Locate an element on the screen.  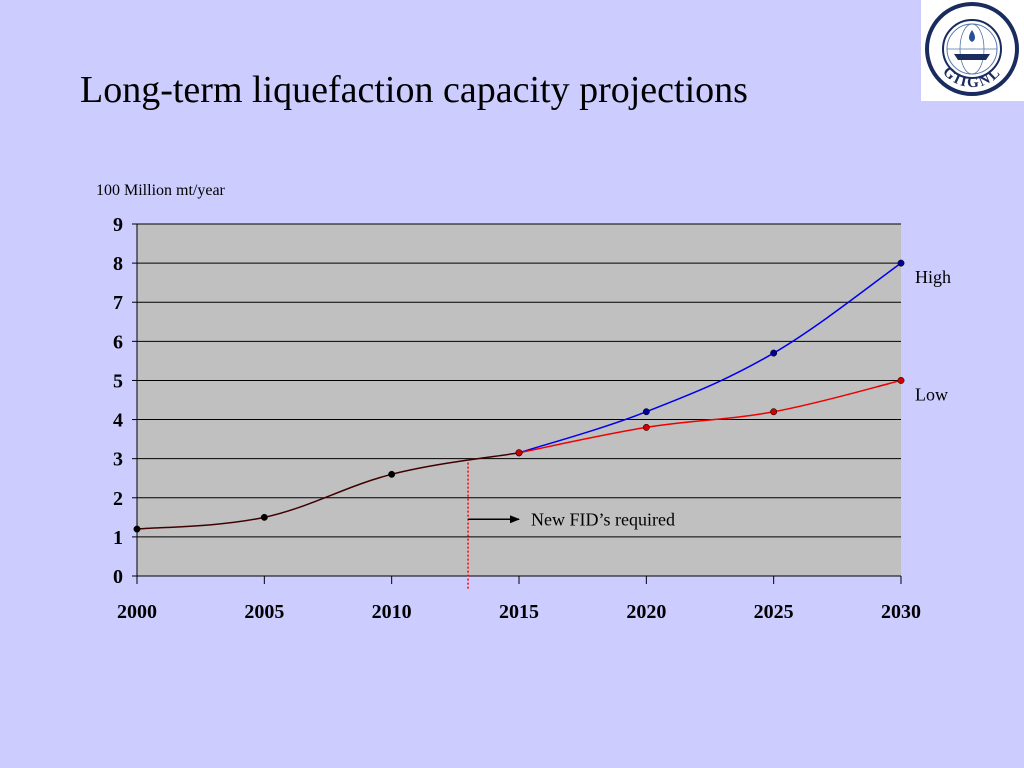
series-line-low is located at coordinates (710, 416).